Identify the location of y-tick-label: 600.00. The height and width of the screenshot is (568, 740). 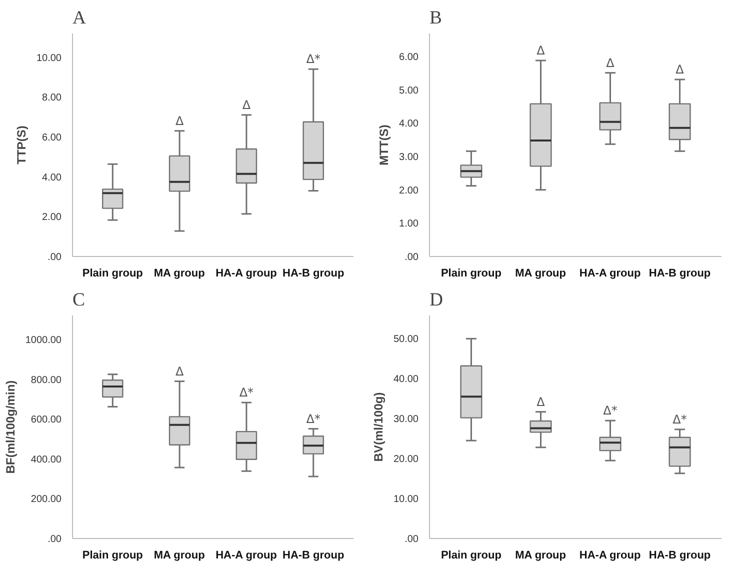
(46, 420).